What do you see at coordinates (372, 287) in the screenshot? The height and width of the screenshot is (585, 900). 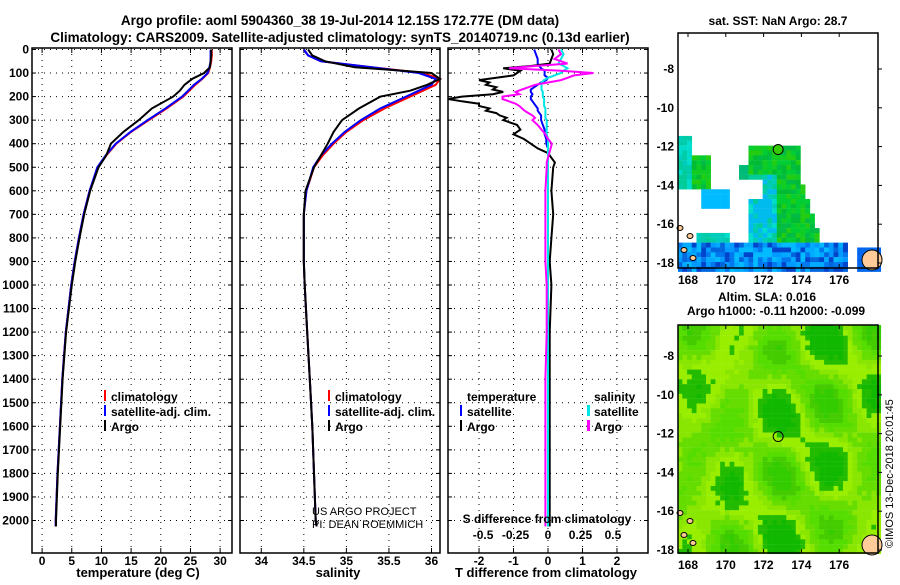 I see `series-line-climatology` at bounding box center [372, 287].